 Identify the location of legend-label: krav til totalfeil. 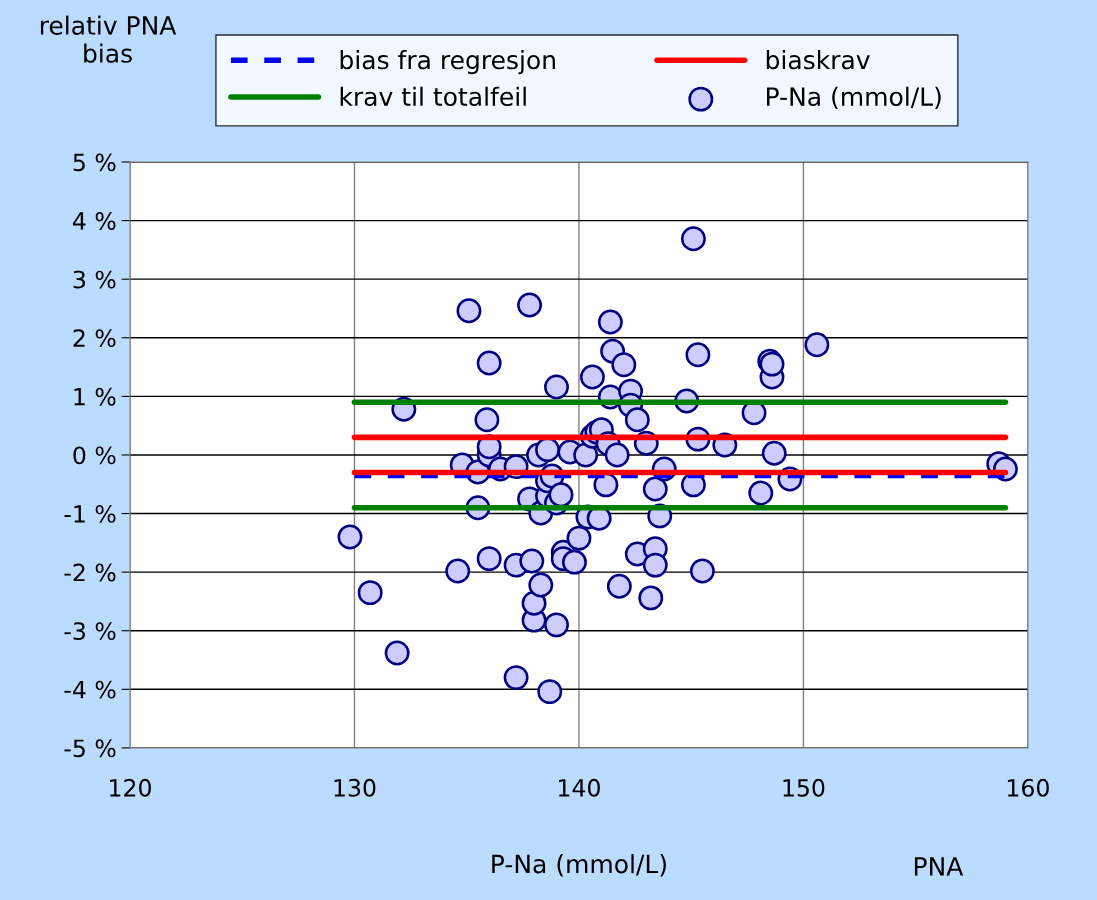
(433, 96).